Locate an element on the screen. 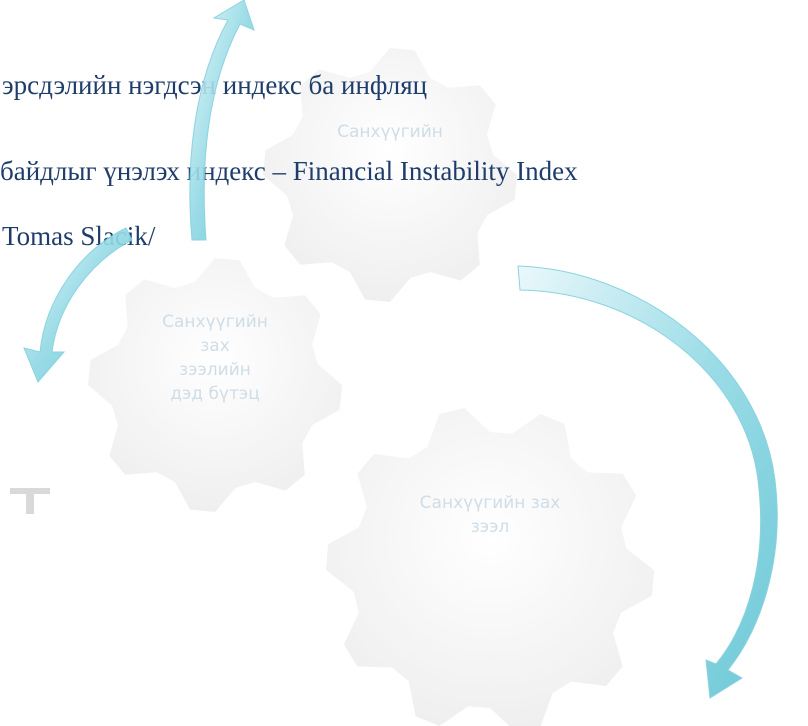 The image size is (808, 726). mark is located at coordinates (30, 501).